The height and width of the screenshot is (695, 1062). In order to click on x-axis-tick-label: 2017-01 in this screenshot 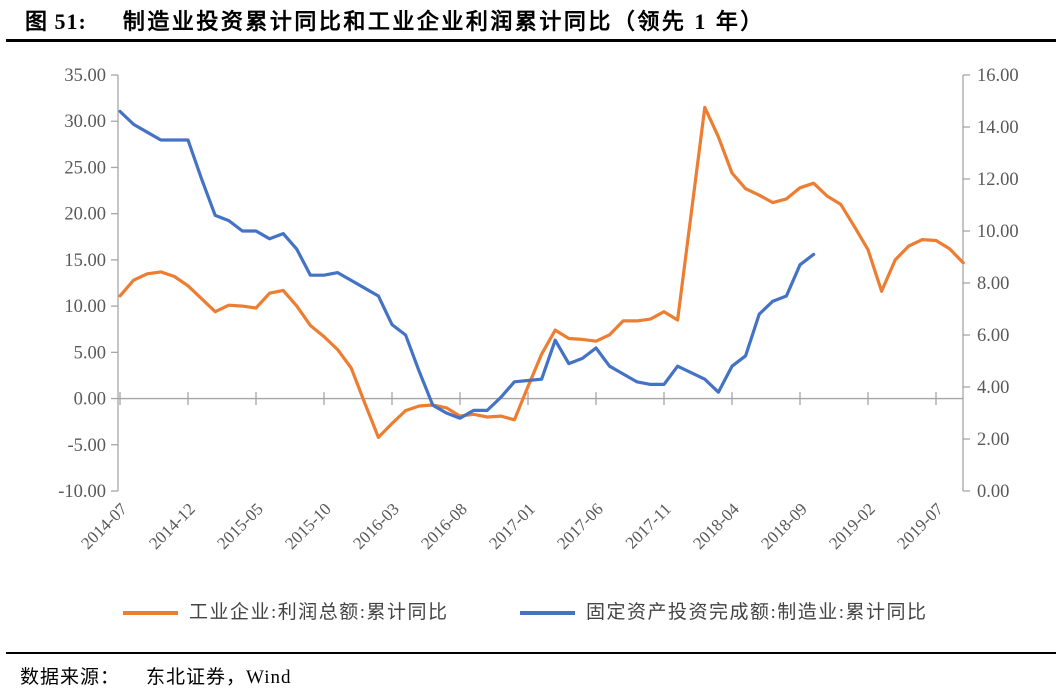, I will do `click(512, 526)`.